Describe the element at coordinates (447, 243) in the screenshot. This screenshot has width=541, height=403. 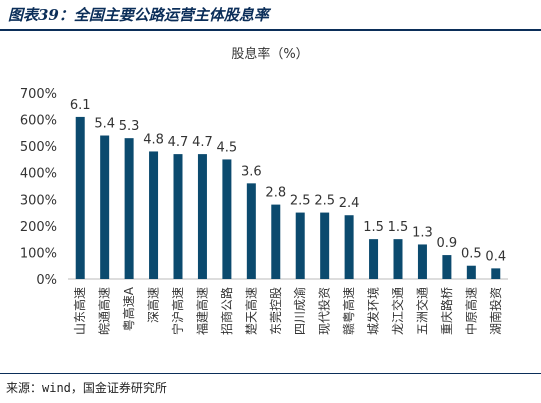
I see `data-label: 0.9` at that location.